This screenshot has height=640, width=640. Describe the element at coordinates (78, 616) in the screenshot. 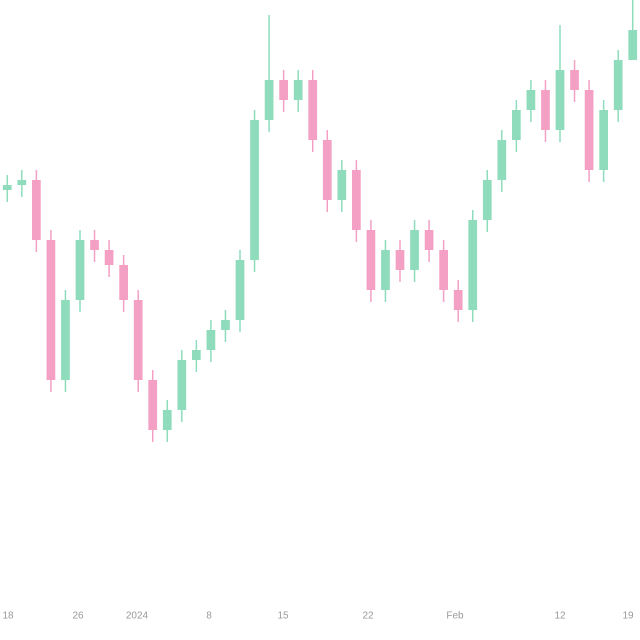

I see `x-tick-label: 26` at that location.